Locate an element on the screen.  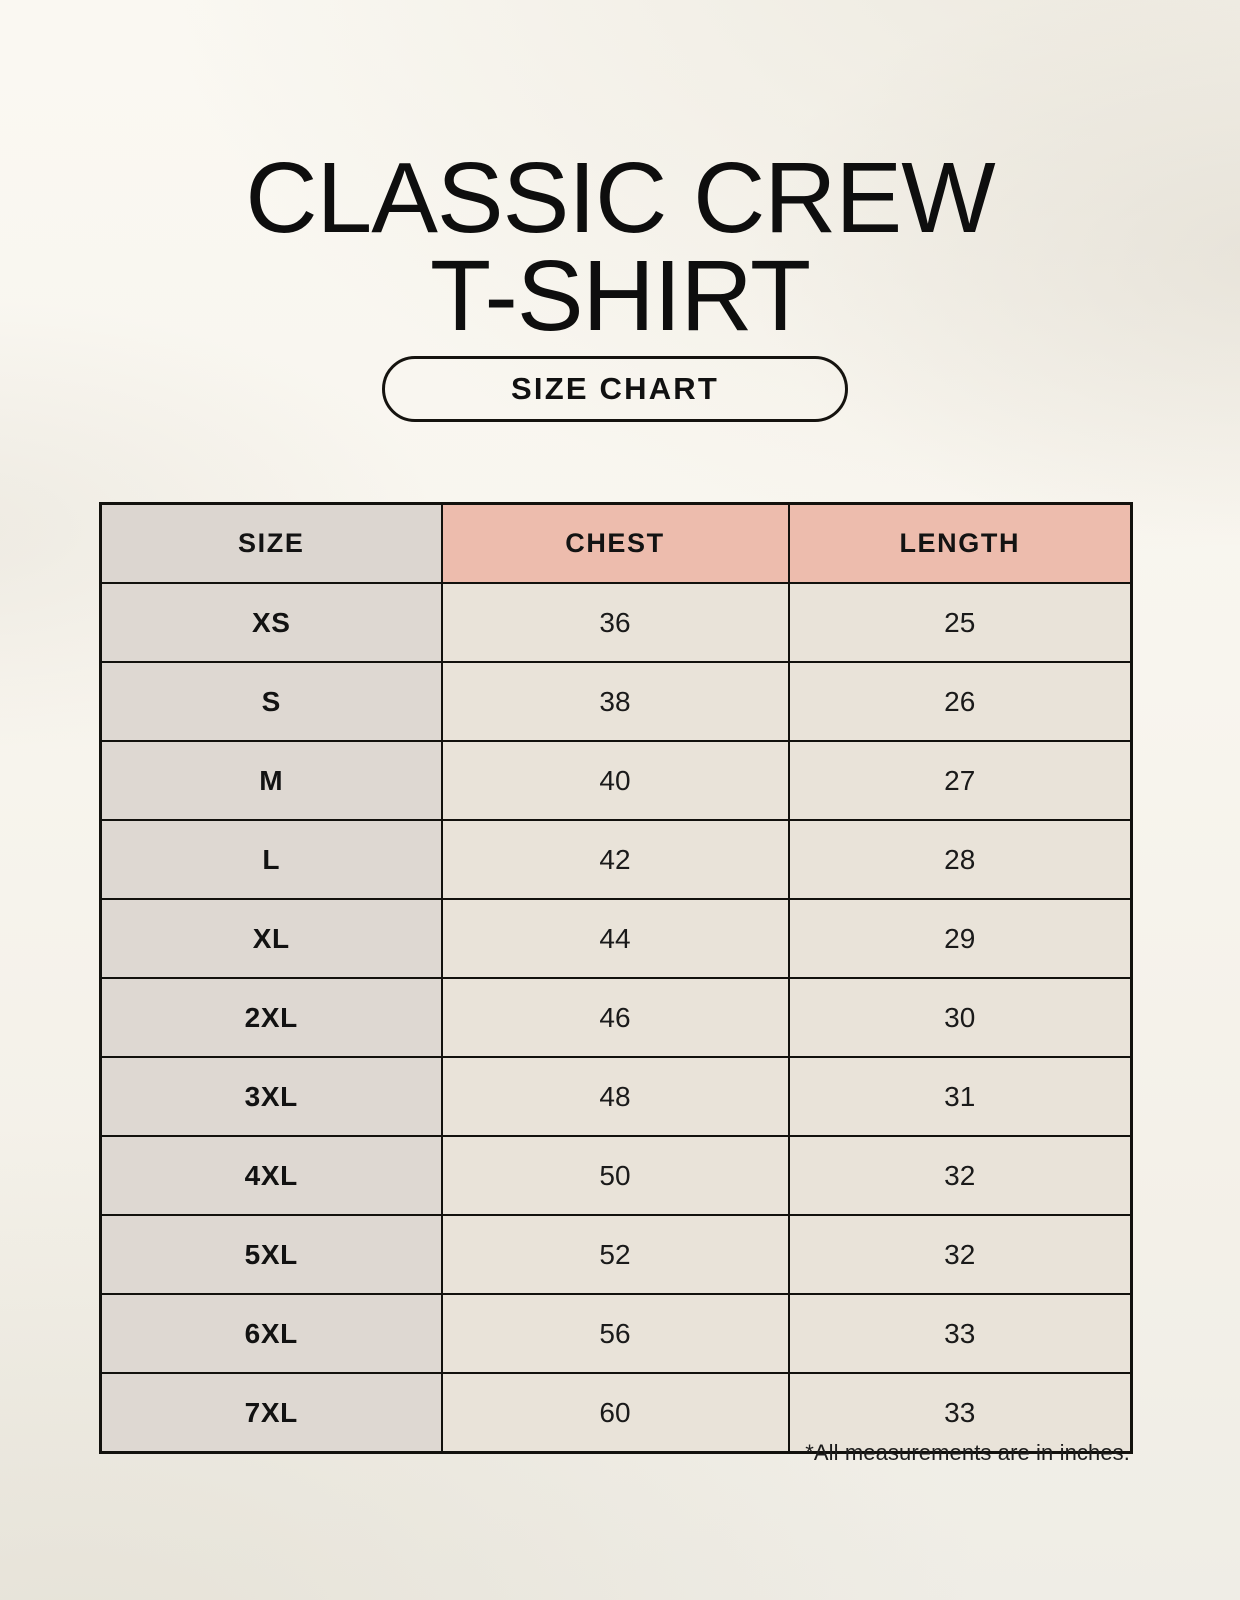
size-label: 2XL is located at coordinates (271, 1017).